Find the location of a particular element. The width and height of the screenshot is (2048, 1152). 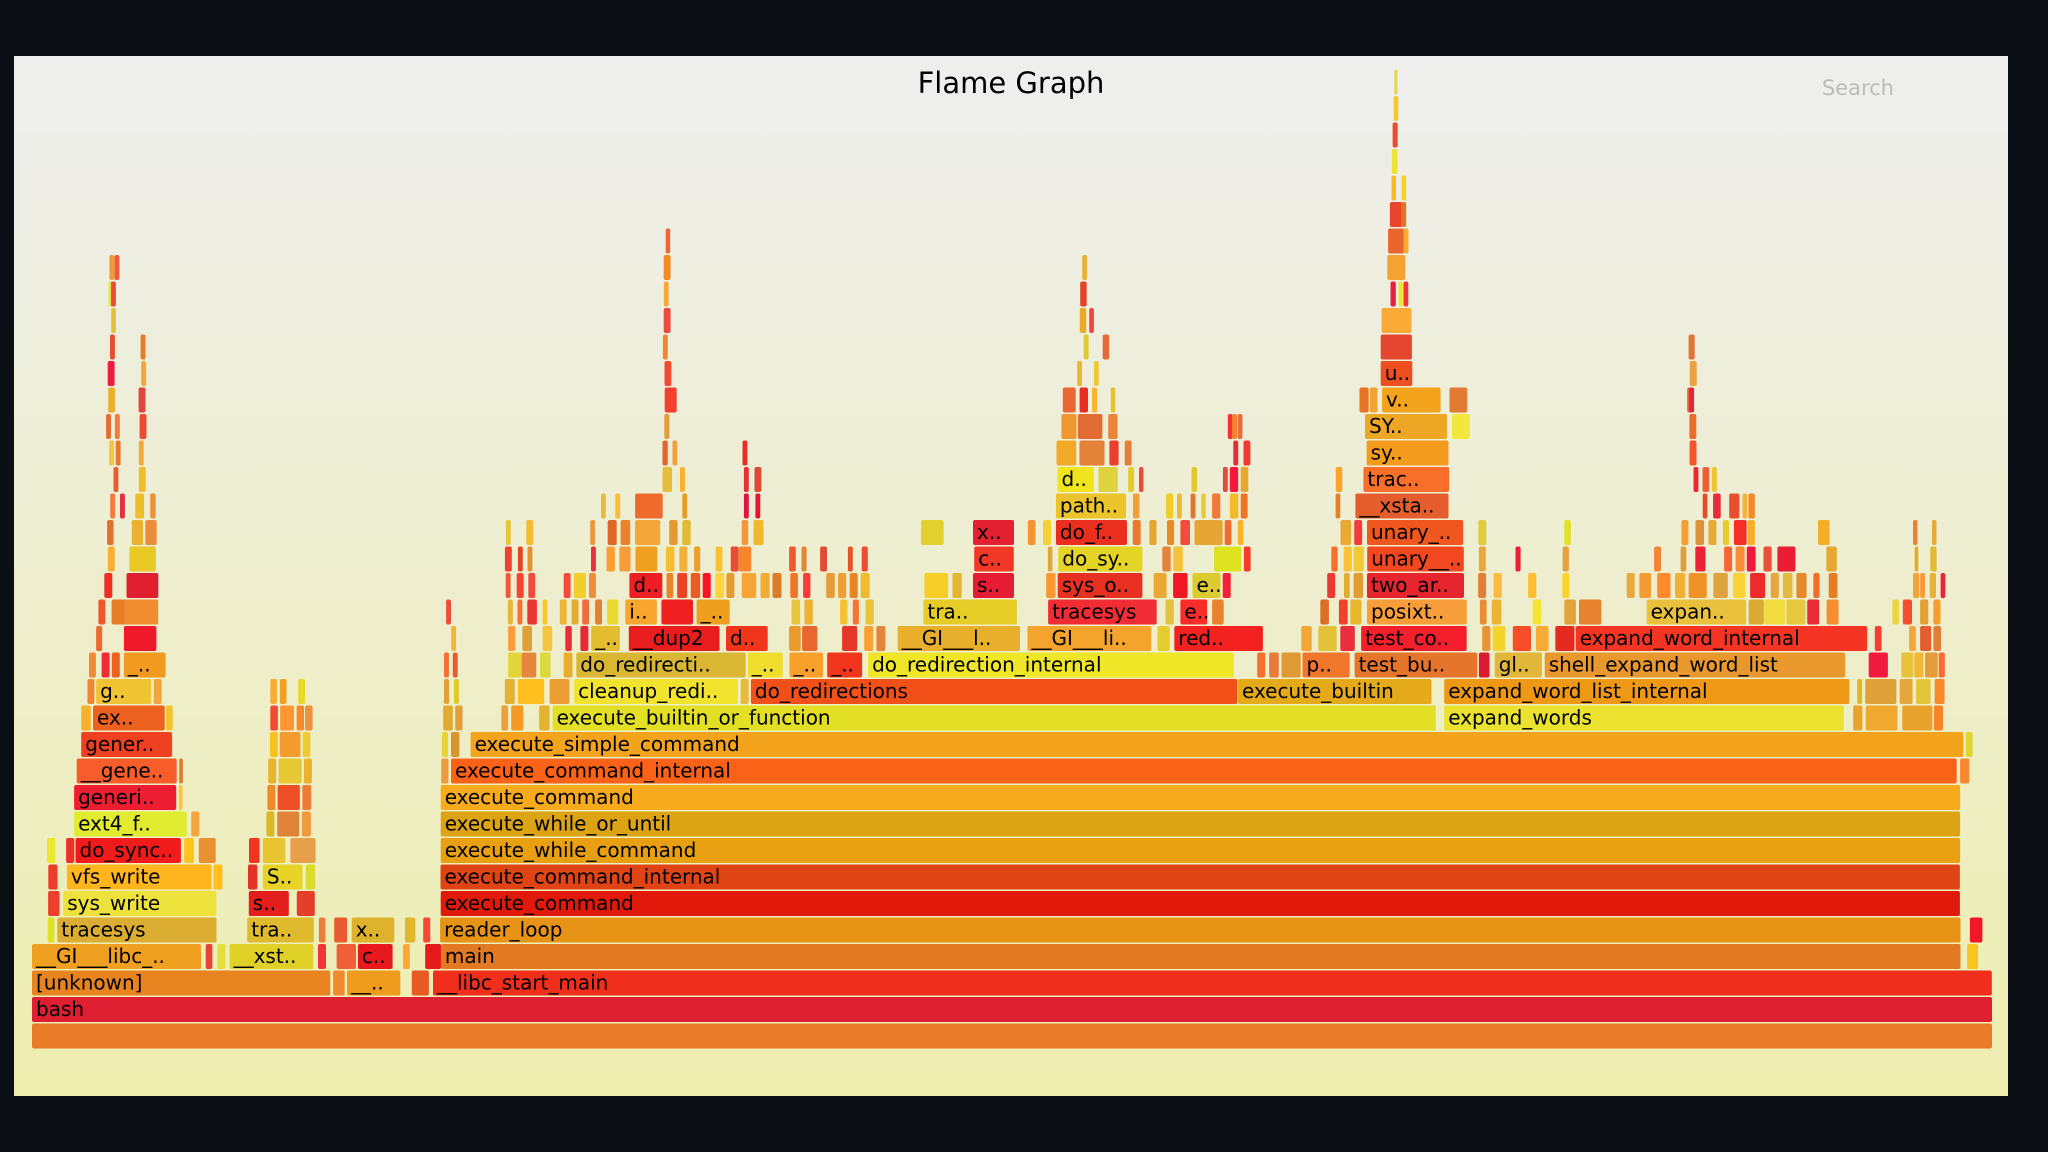

flame-frame: s.. is located at coordinates (993, 585).